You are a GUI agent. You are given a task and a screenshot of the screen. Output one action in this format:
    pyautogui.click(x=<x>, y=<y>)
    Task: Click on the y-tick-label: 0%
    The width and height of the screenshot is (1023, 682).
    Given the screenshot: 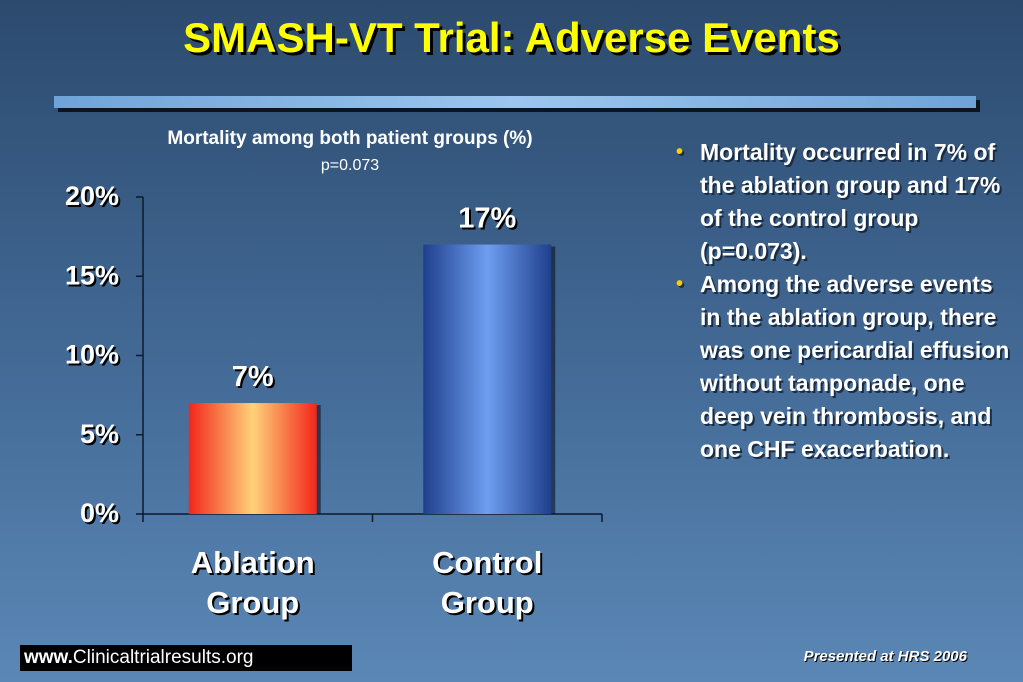 What is the action you would take?
    pyautogui.click(x=99, y=513)
    